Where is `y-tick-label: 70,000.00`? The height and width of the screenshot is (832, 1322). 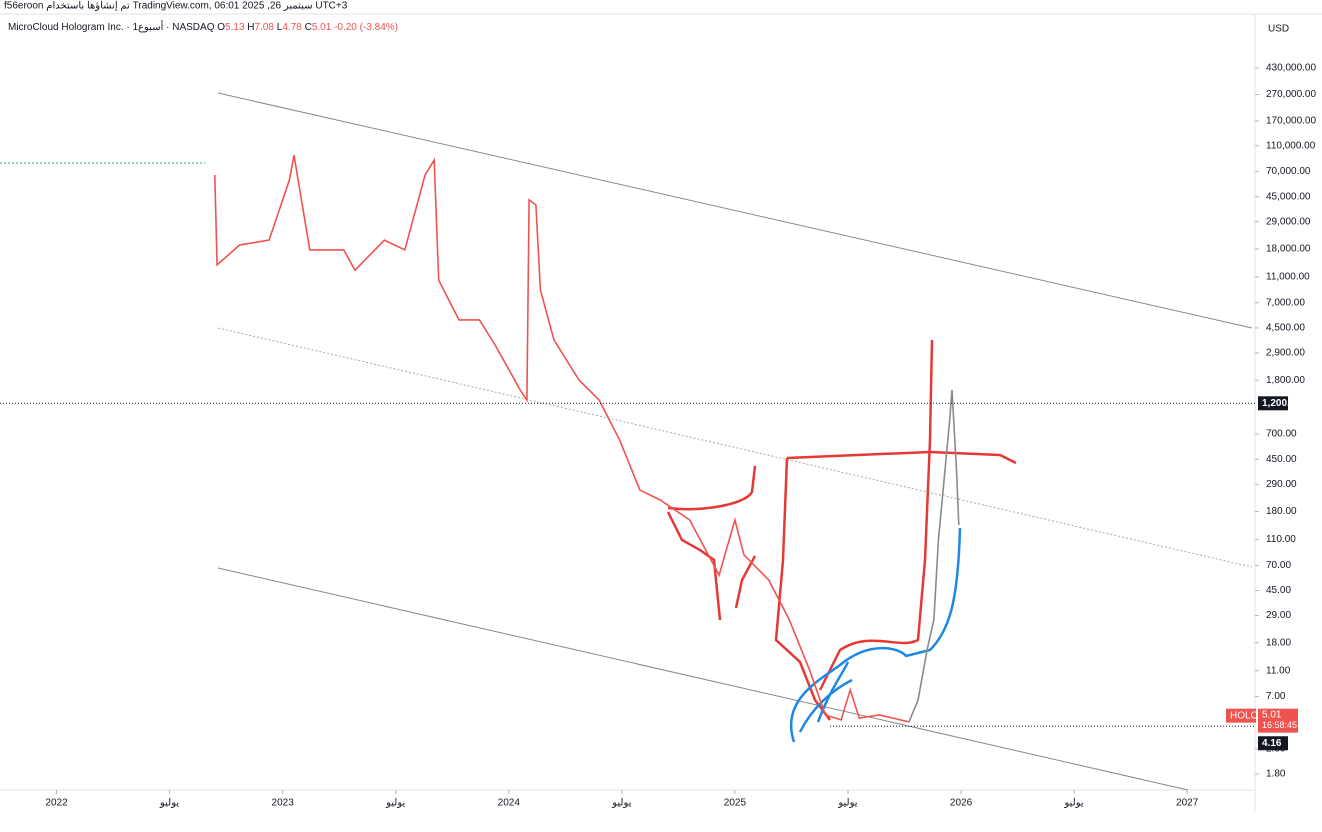
y-tick-label: 70,000.00 is located at coordinates (1288, 171).